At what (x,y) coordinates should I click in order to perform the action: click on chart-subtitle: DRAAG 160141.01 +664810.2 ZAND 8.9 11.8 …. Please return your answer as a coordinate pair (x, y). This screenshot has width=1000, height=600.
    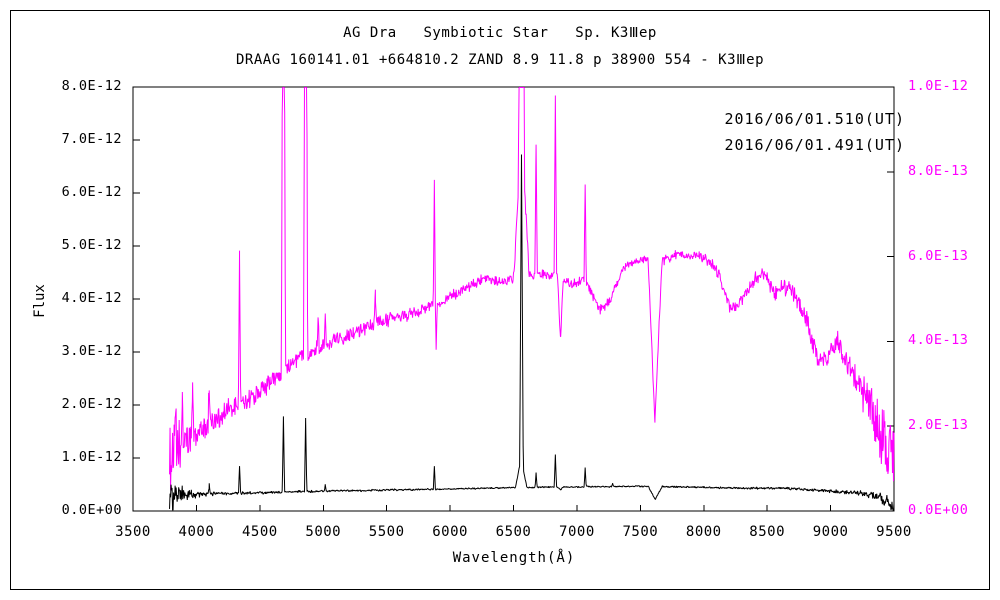
    Looking at the image, I should click on (500, 60).